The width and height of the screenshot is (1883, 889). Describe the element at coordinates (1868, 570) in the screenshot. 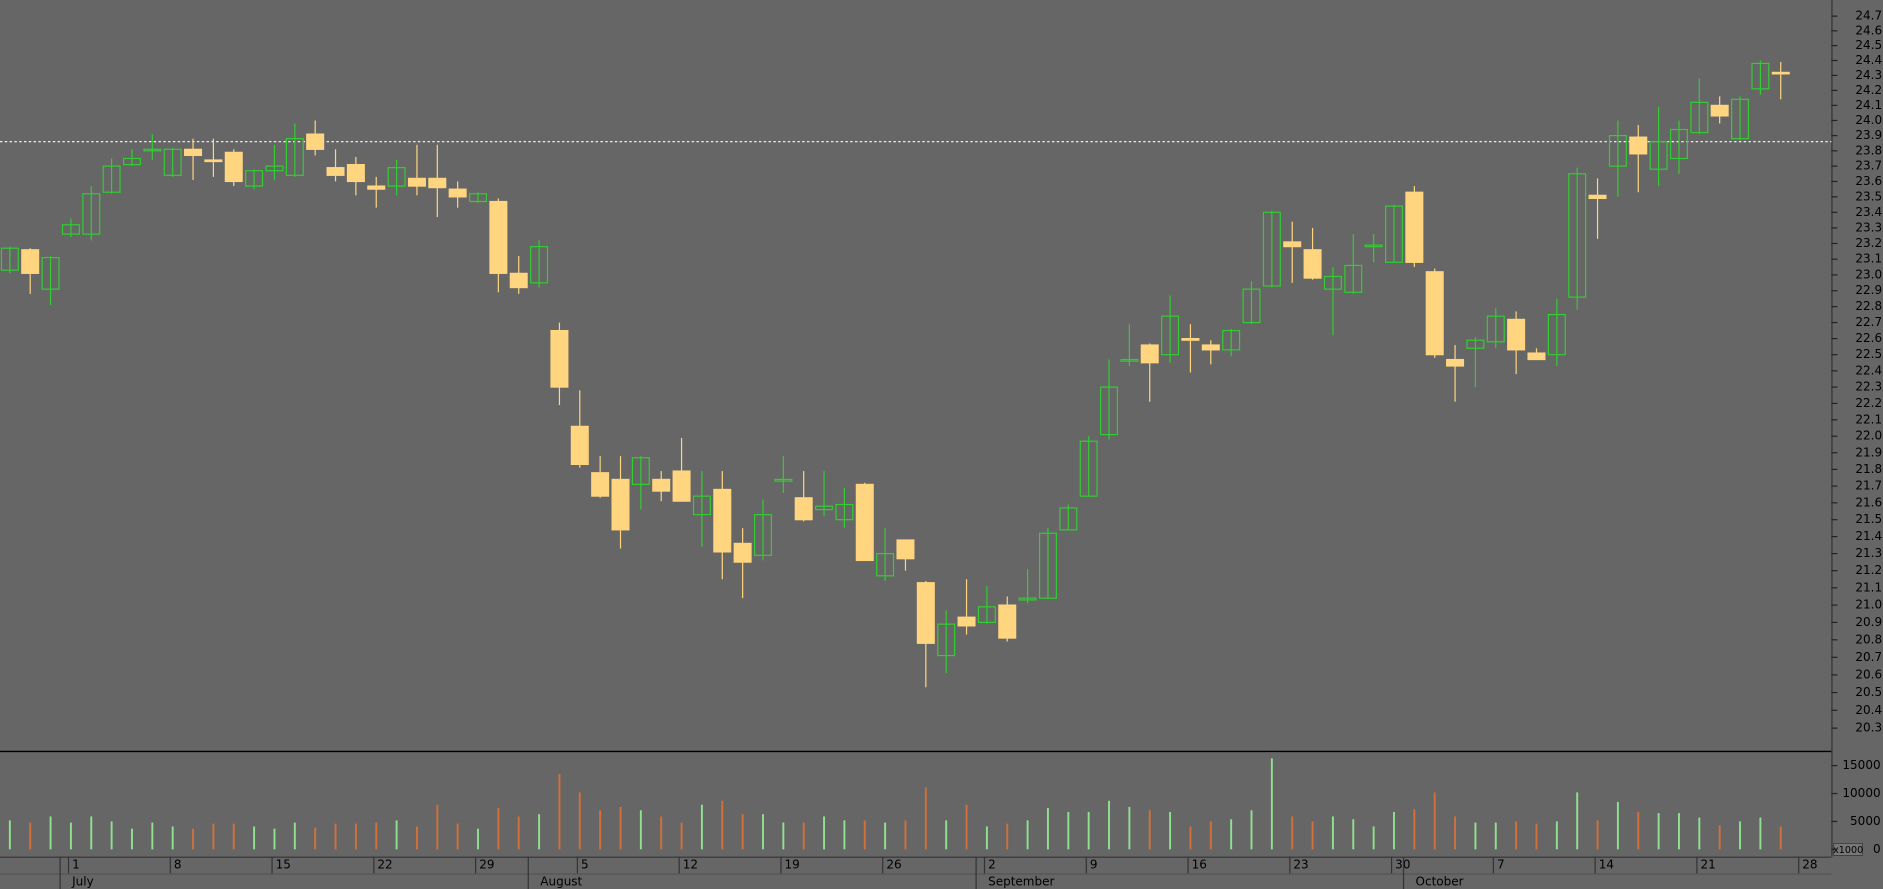

I see `y-tick-label: 21.2` at that location.